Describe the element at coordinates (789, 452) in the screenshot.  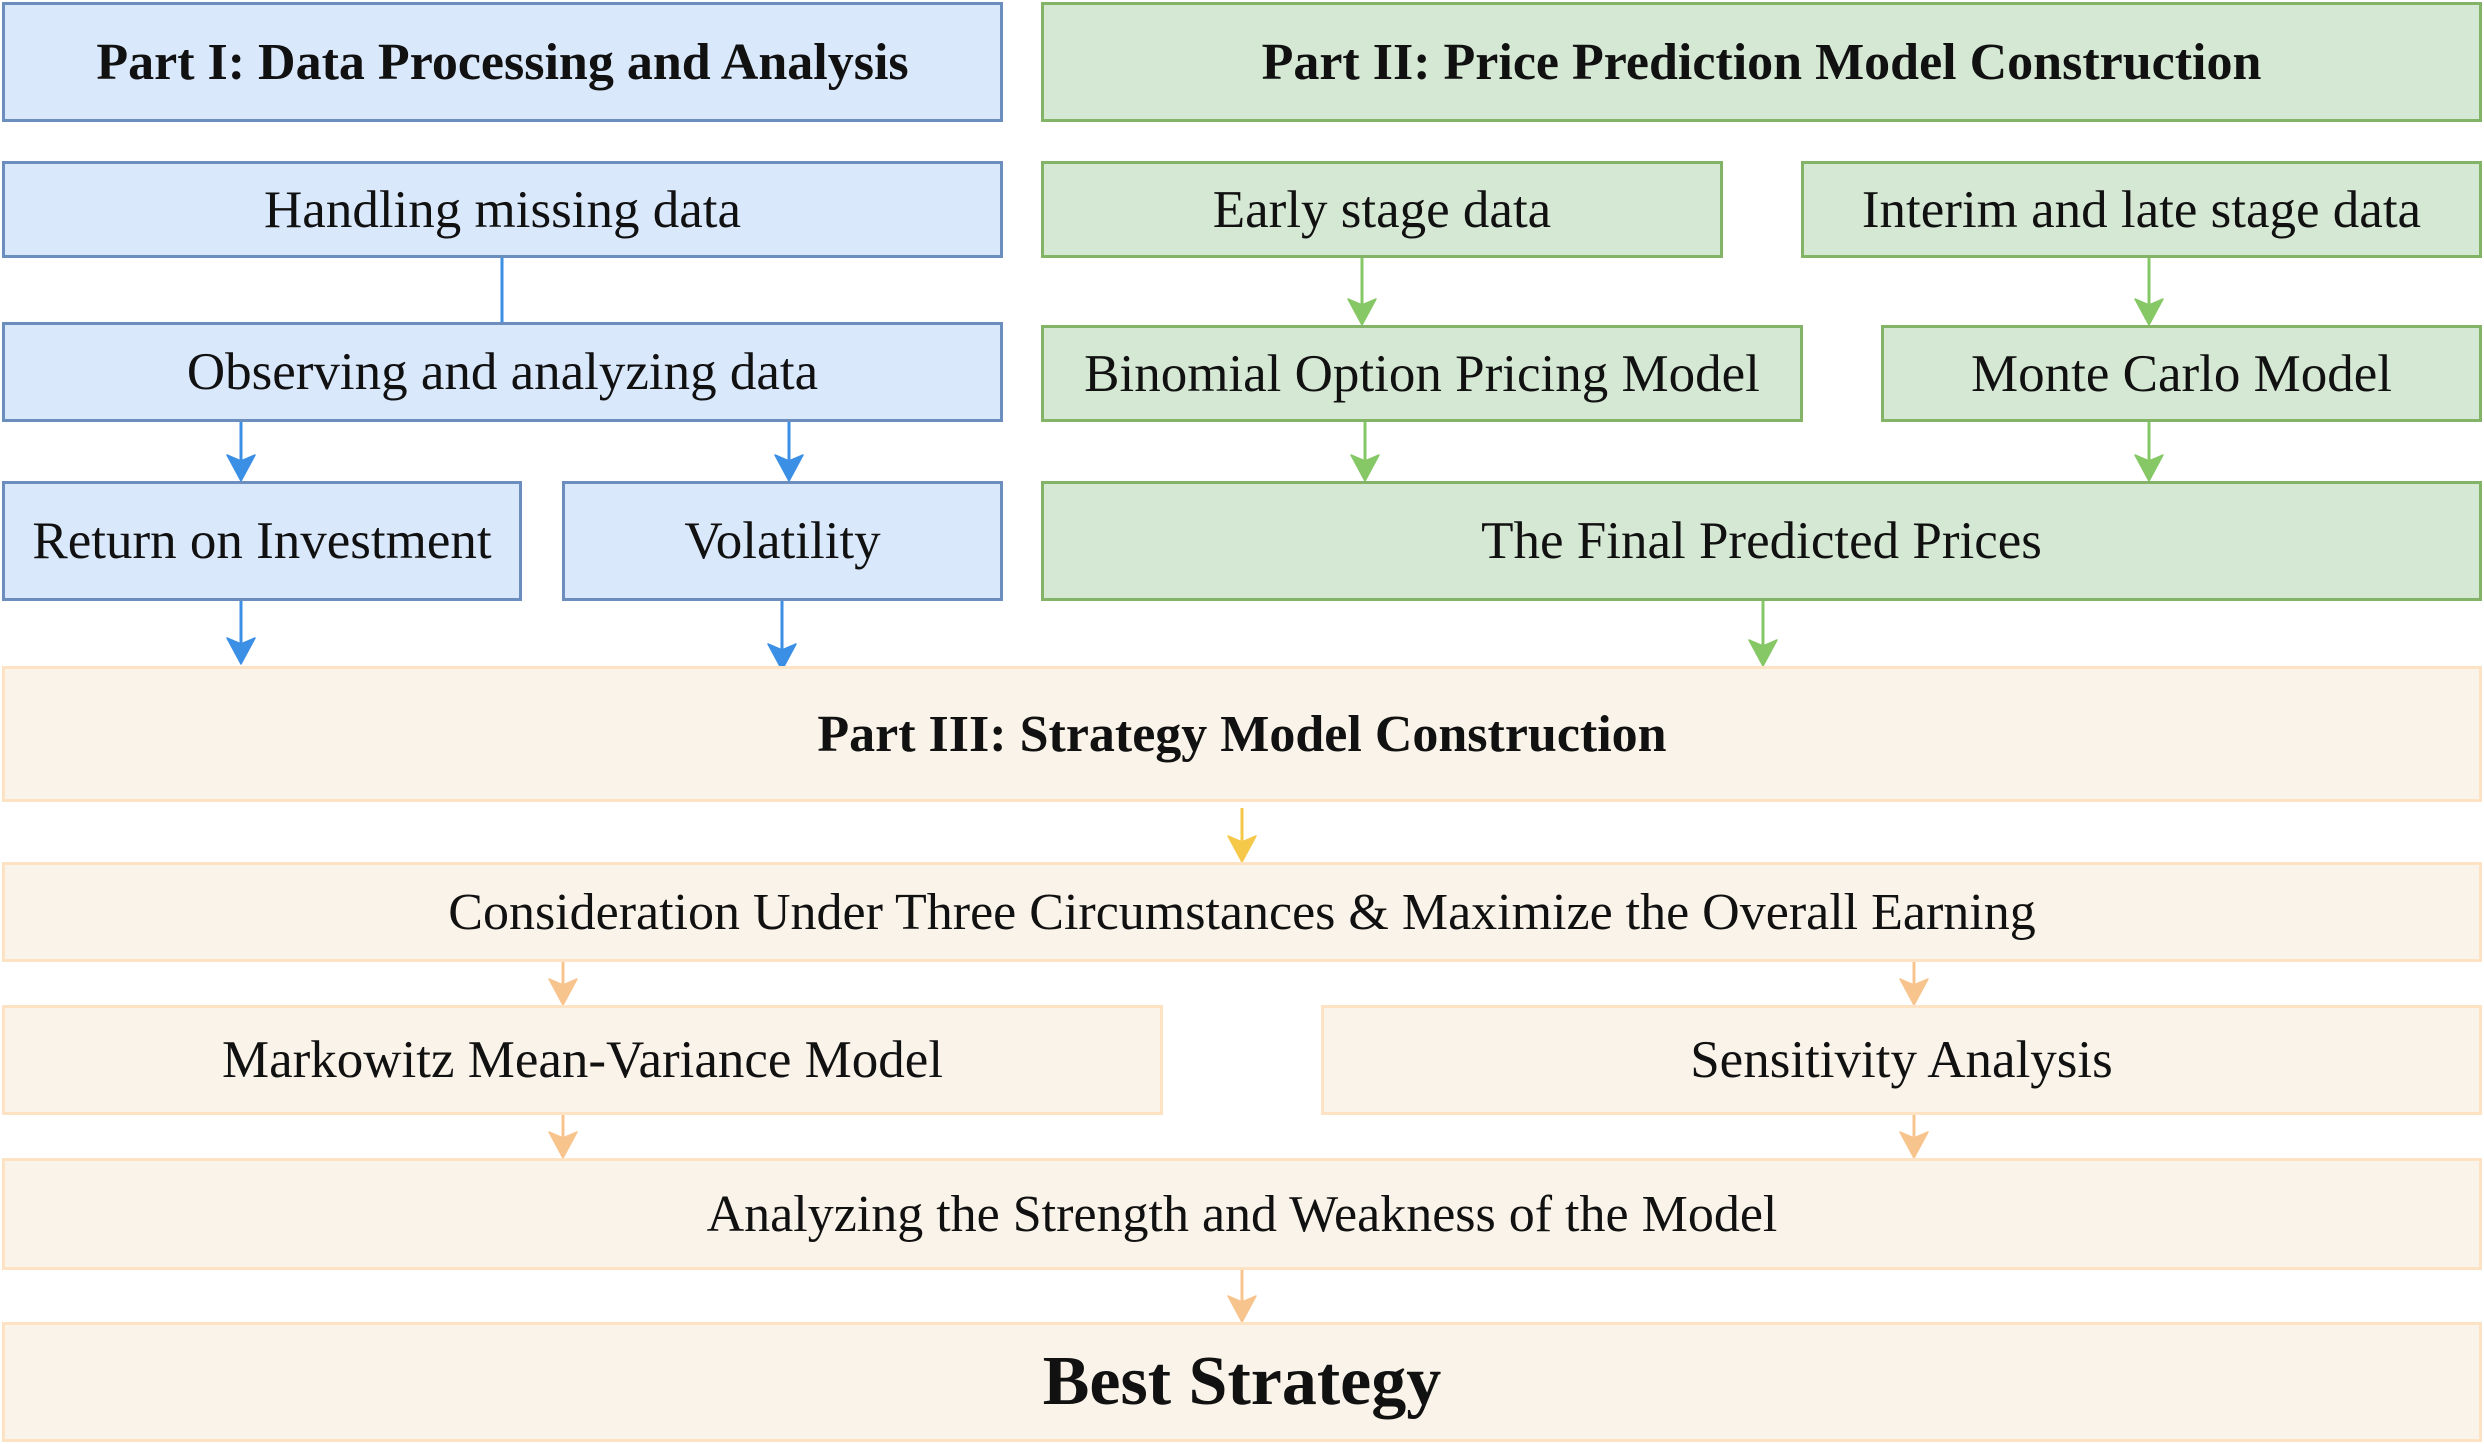
I see `arrow-observing-to-volatility` at that location.